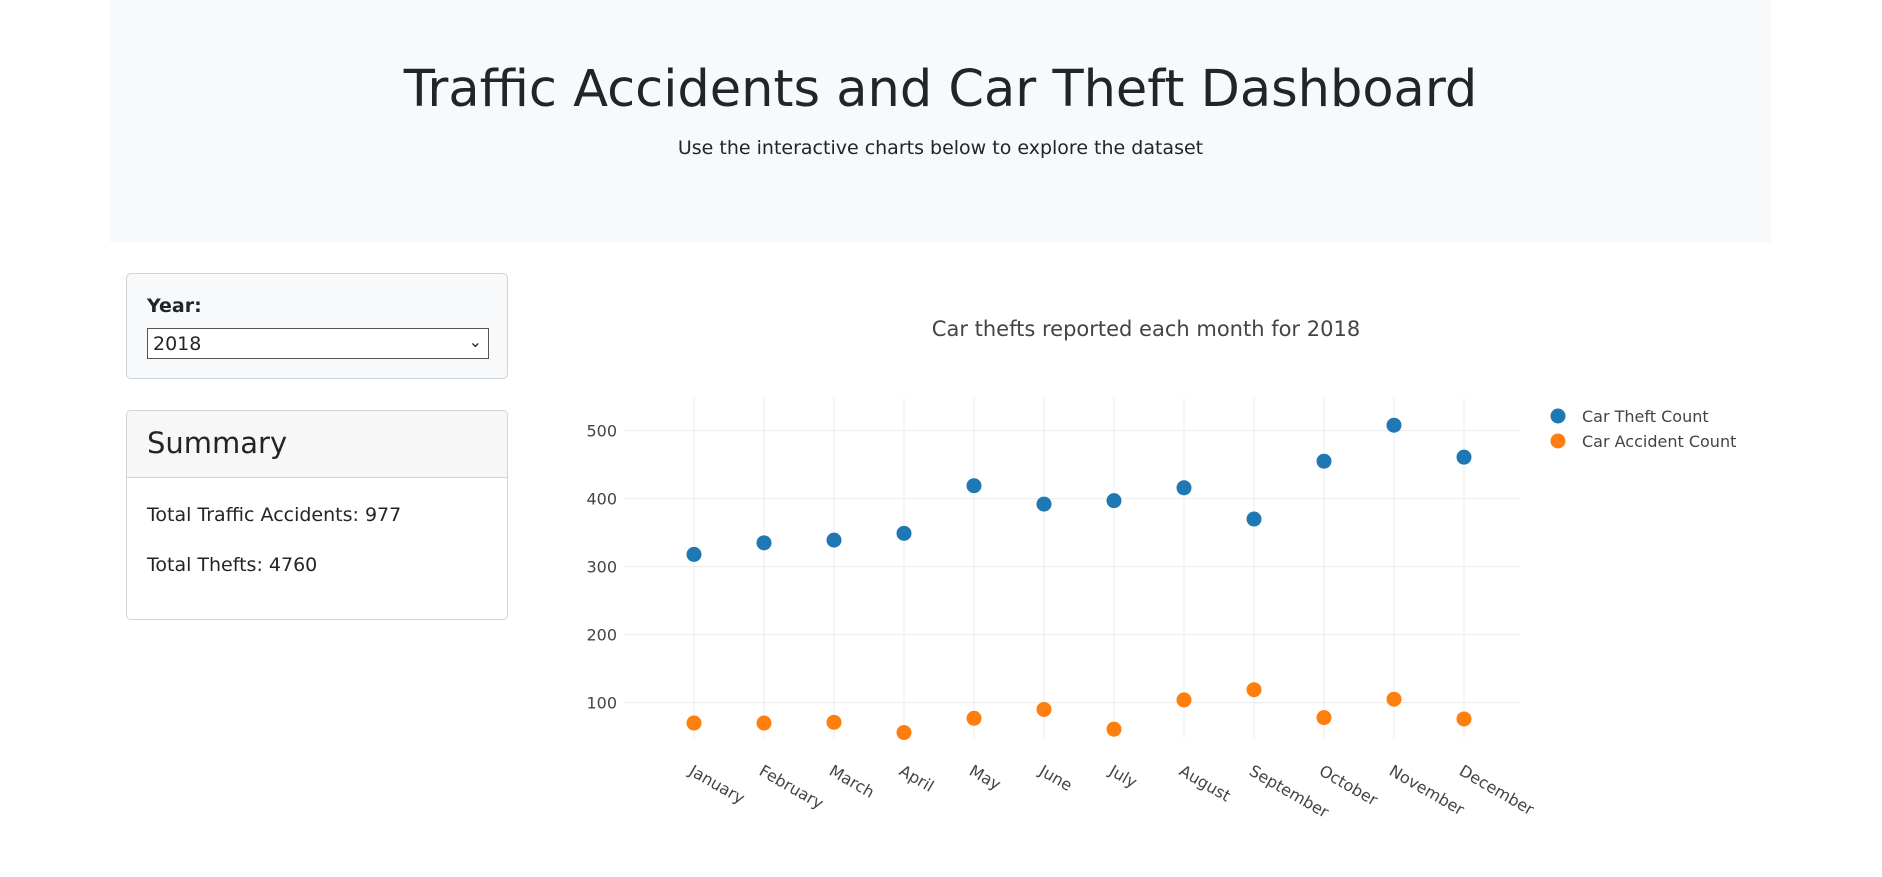 This screenshot has width=1882, height=877. Describe the element at coordinates (174, 306) in the screenshot. I see `year-label: Year:` at that location.